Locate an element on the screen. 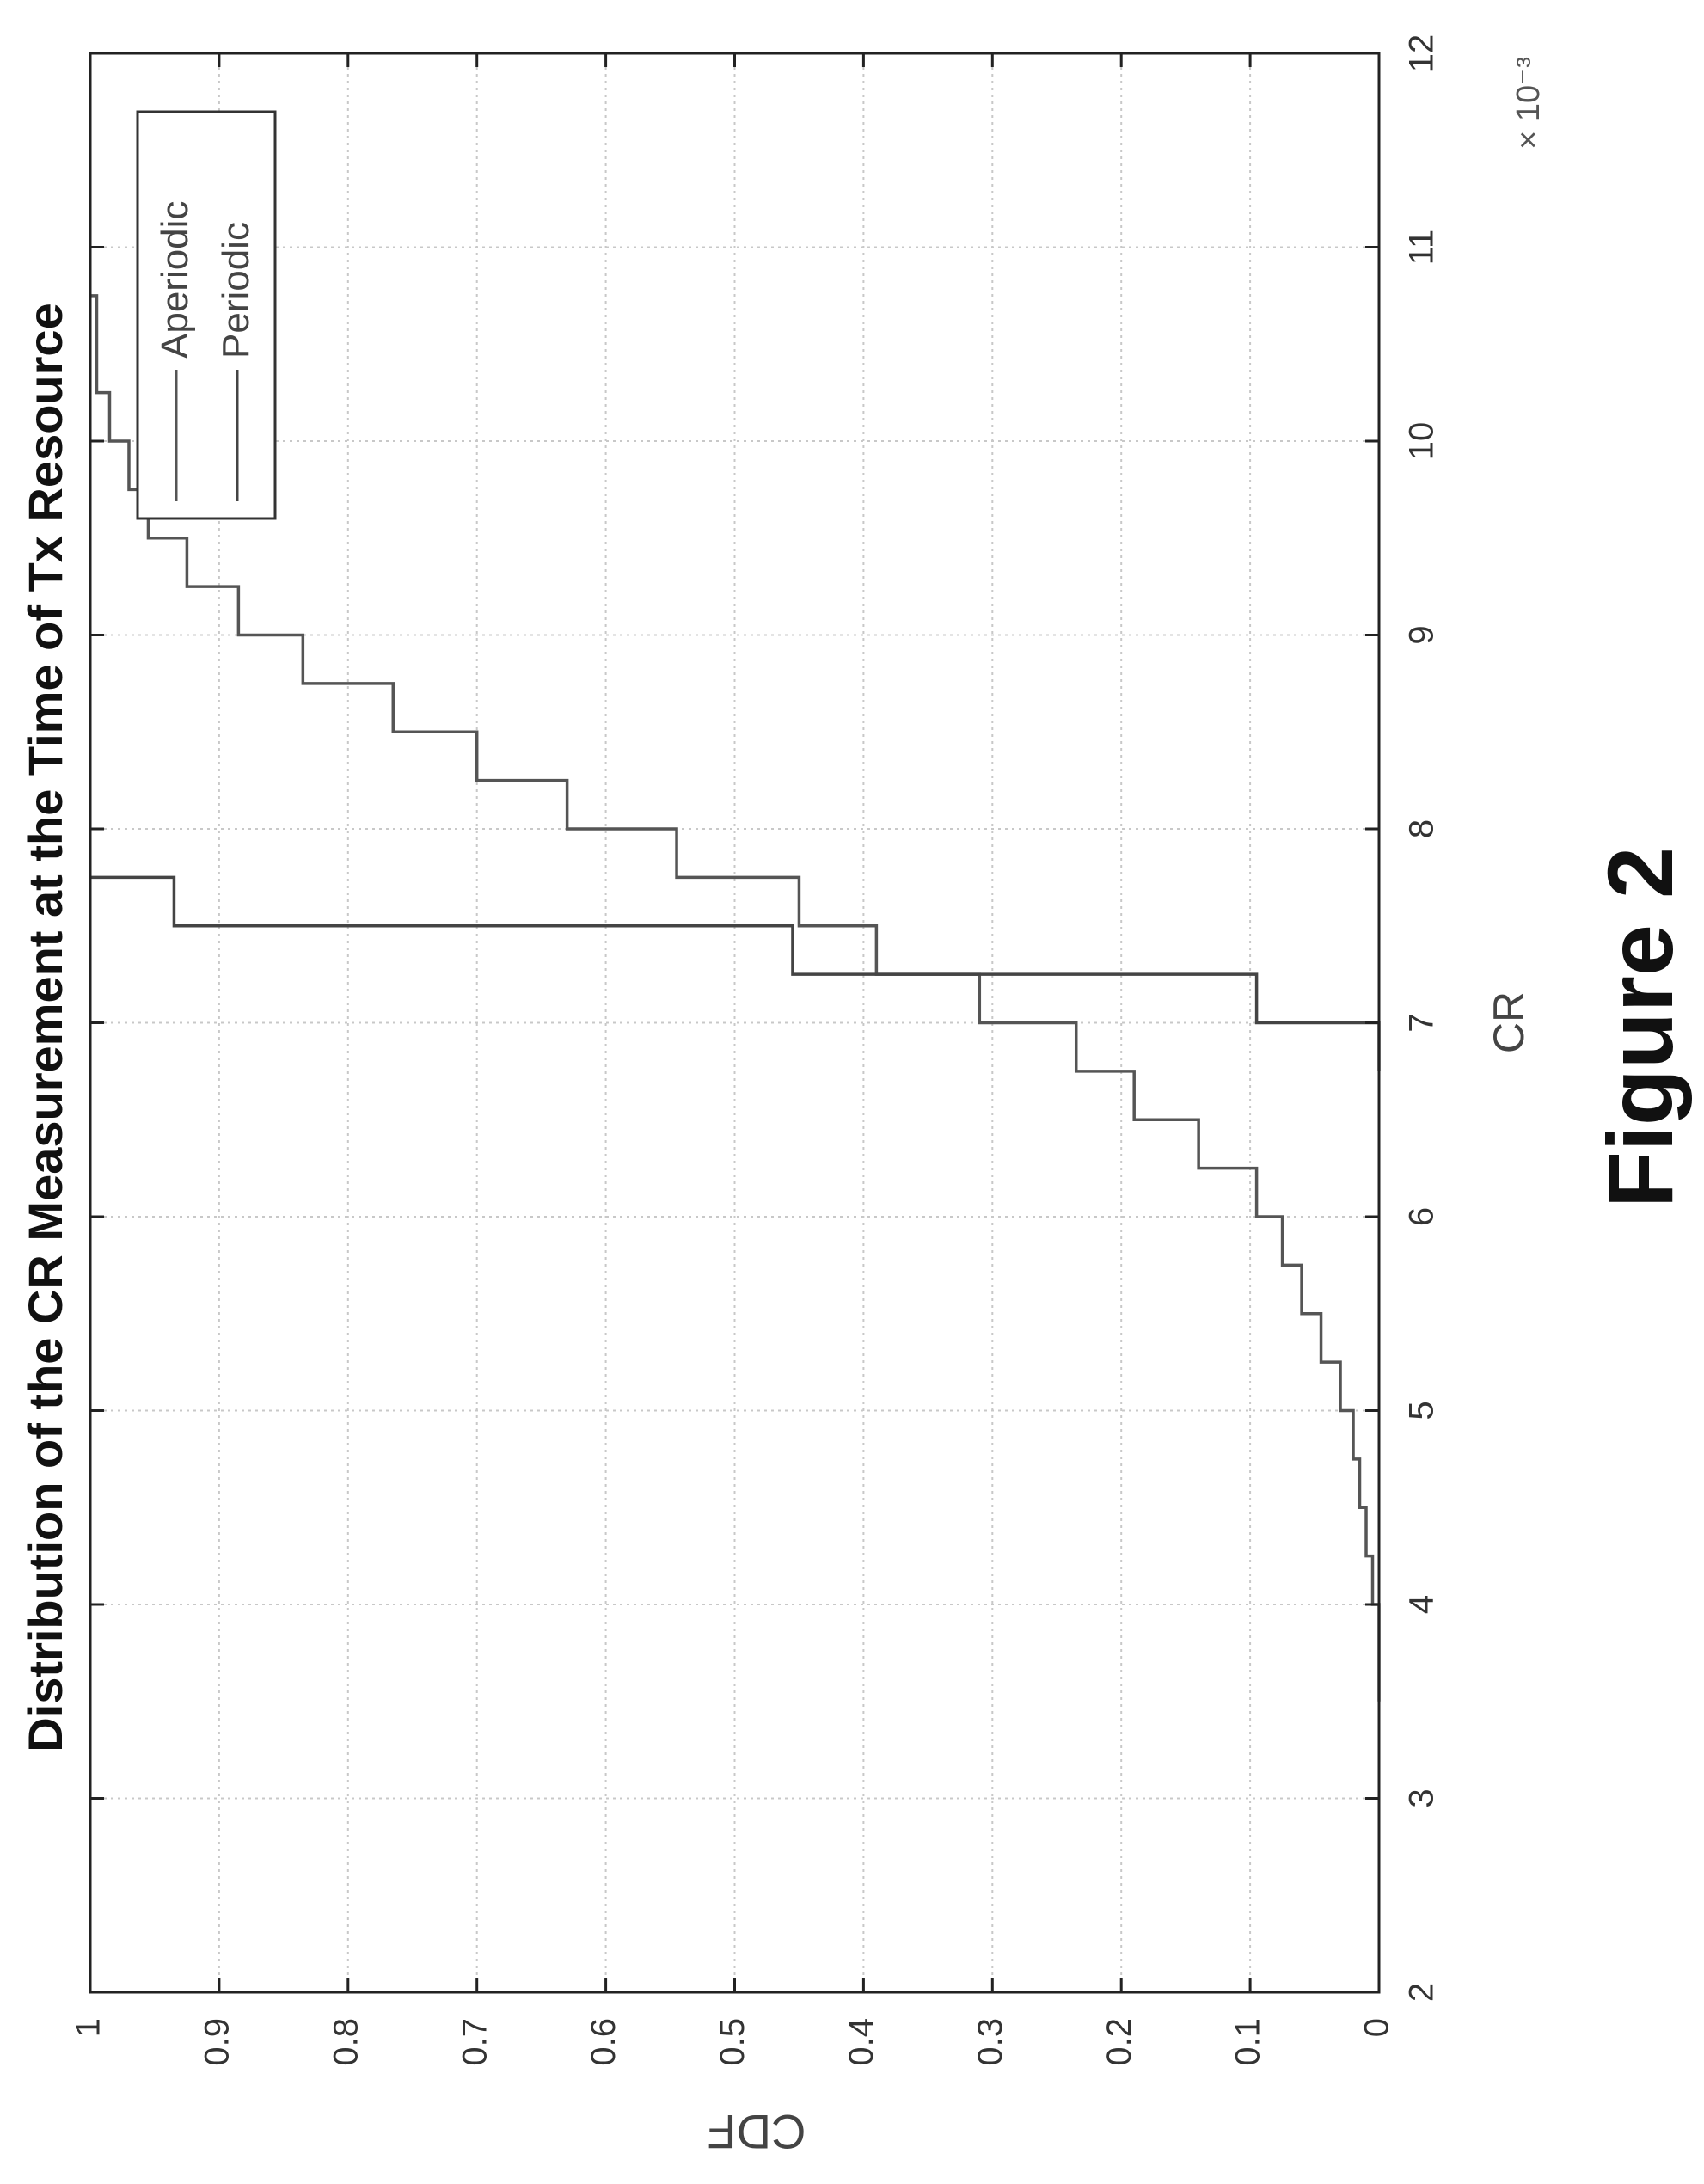 The width and height of the screenshot is (1704, 2184). x-tick-label: 5 is located at coordinates (1422, 1410).